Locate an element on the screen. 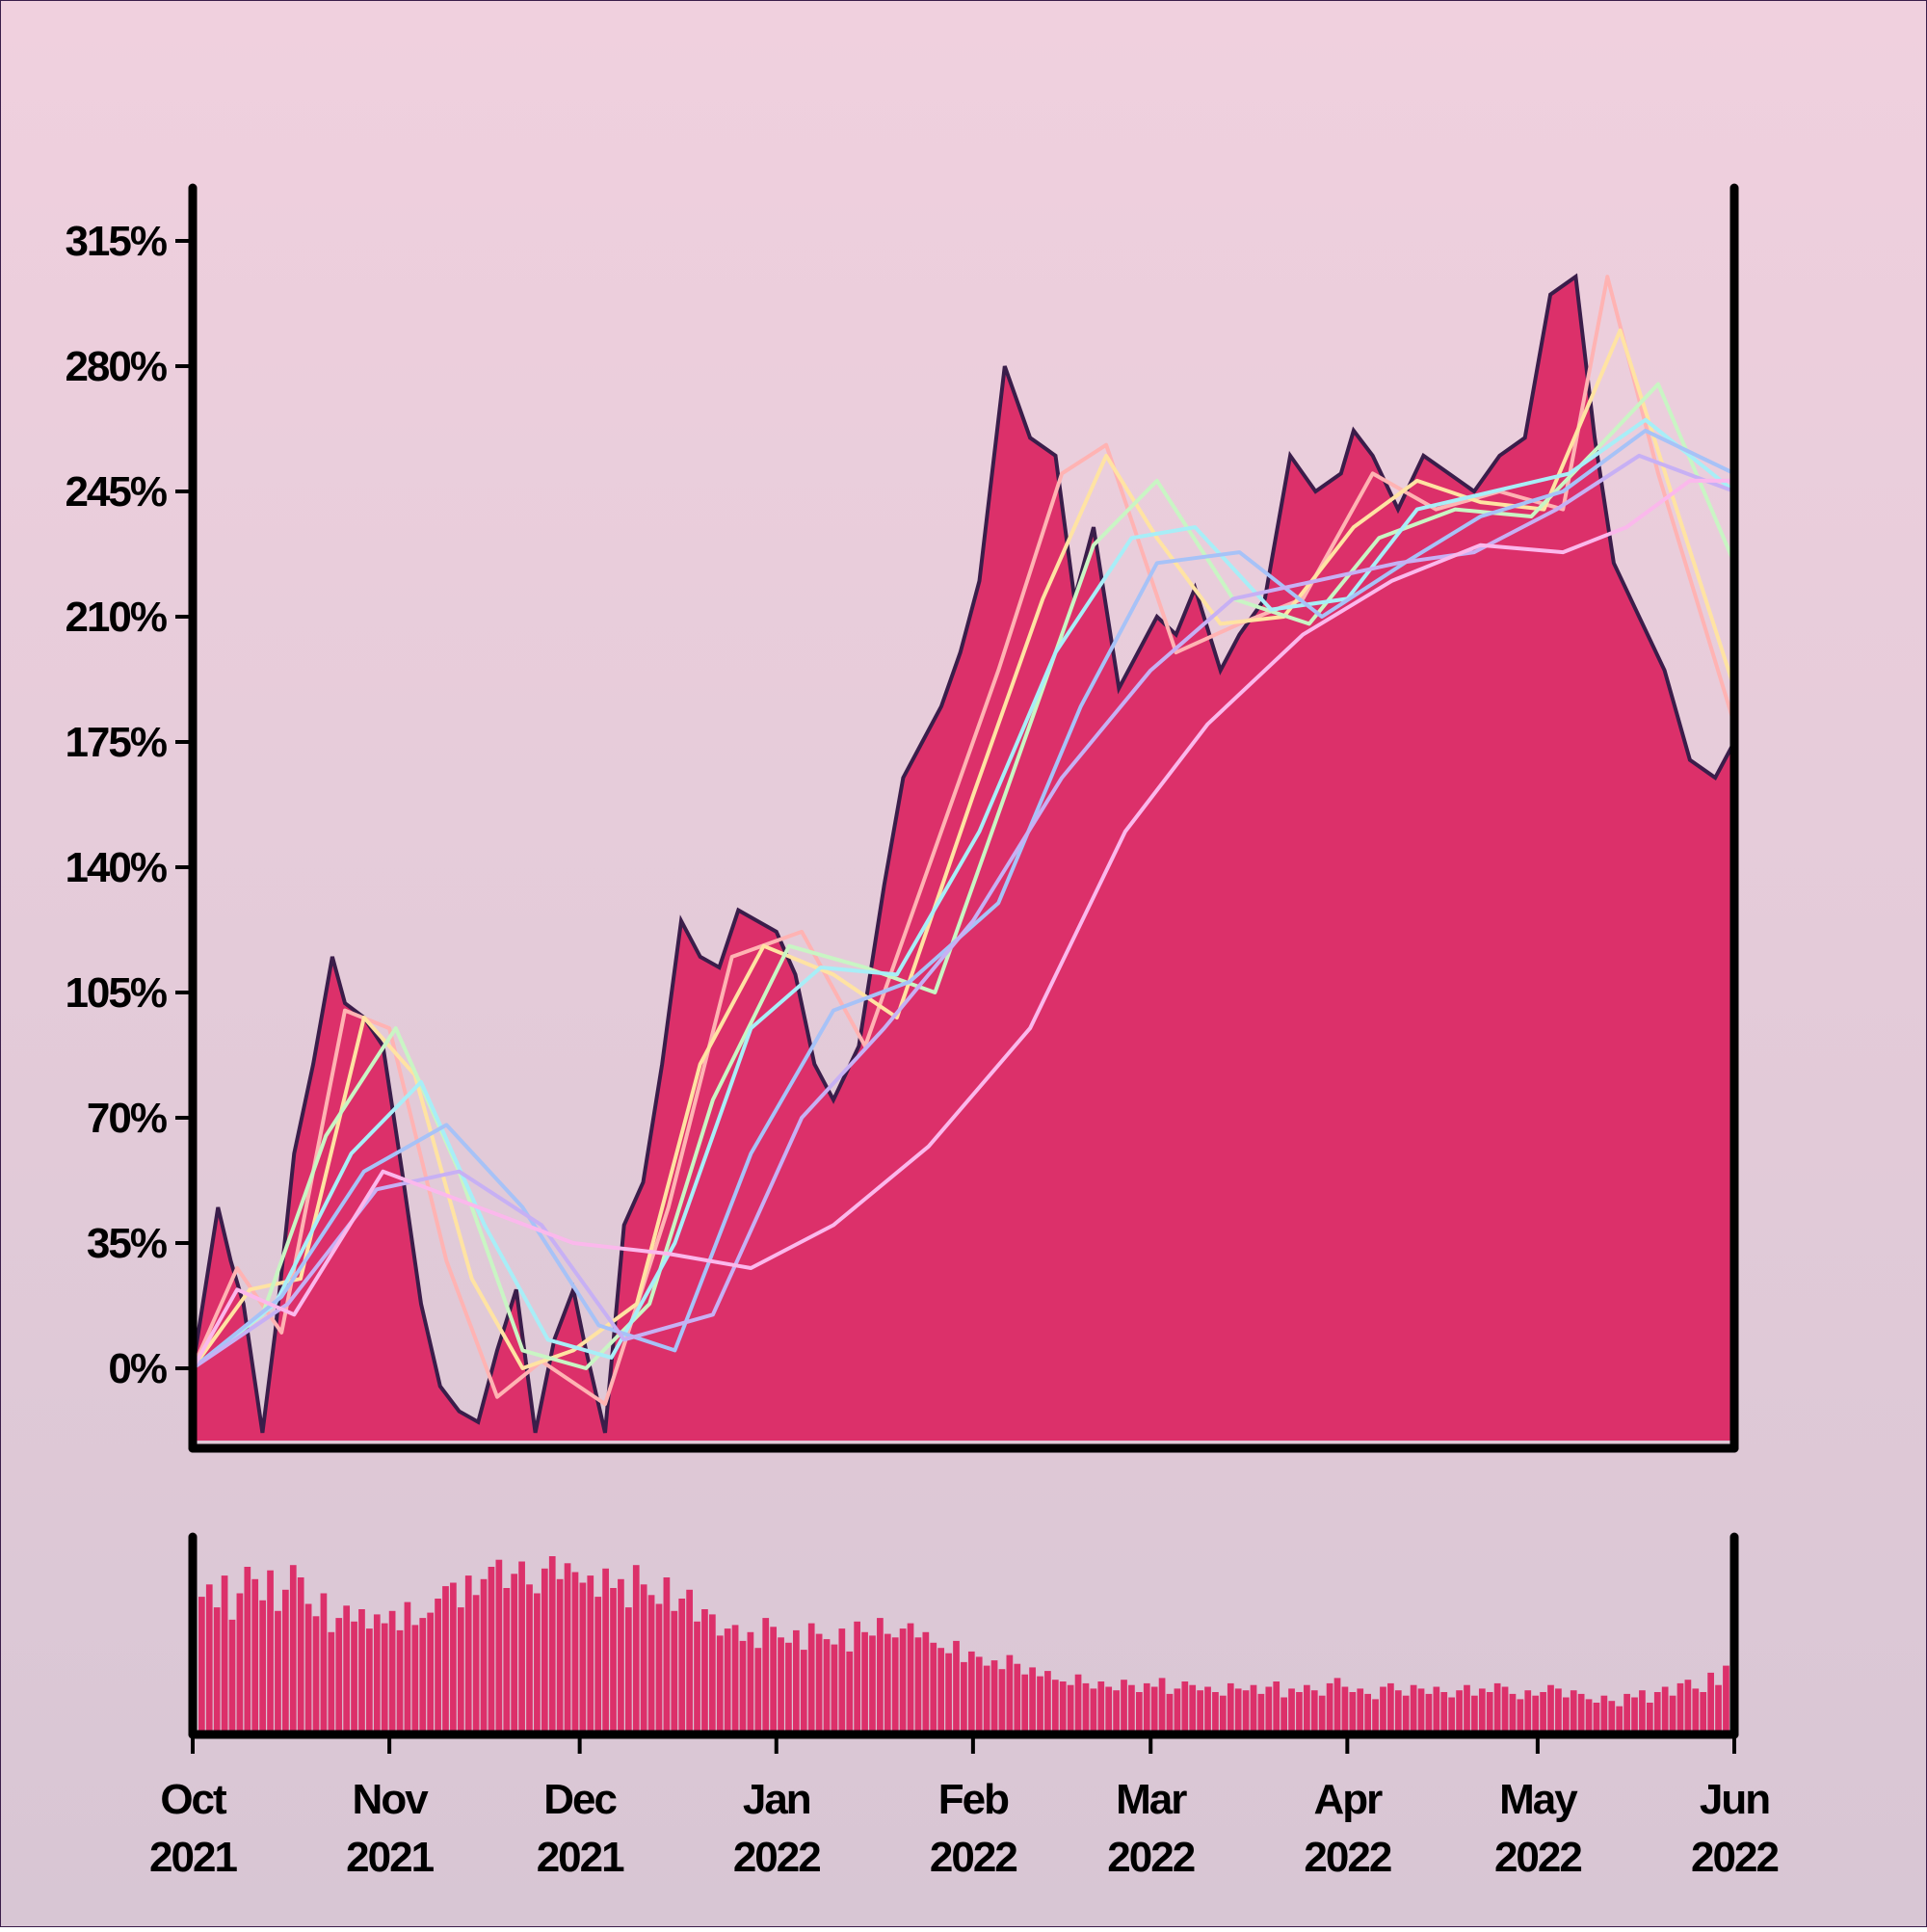  x-tick-month-label: Apr is located at coordinates (1348, 1799).